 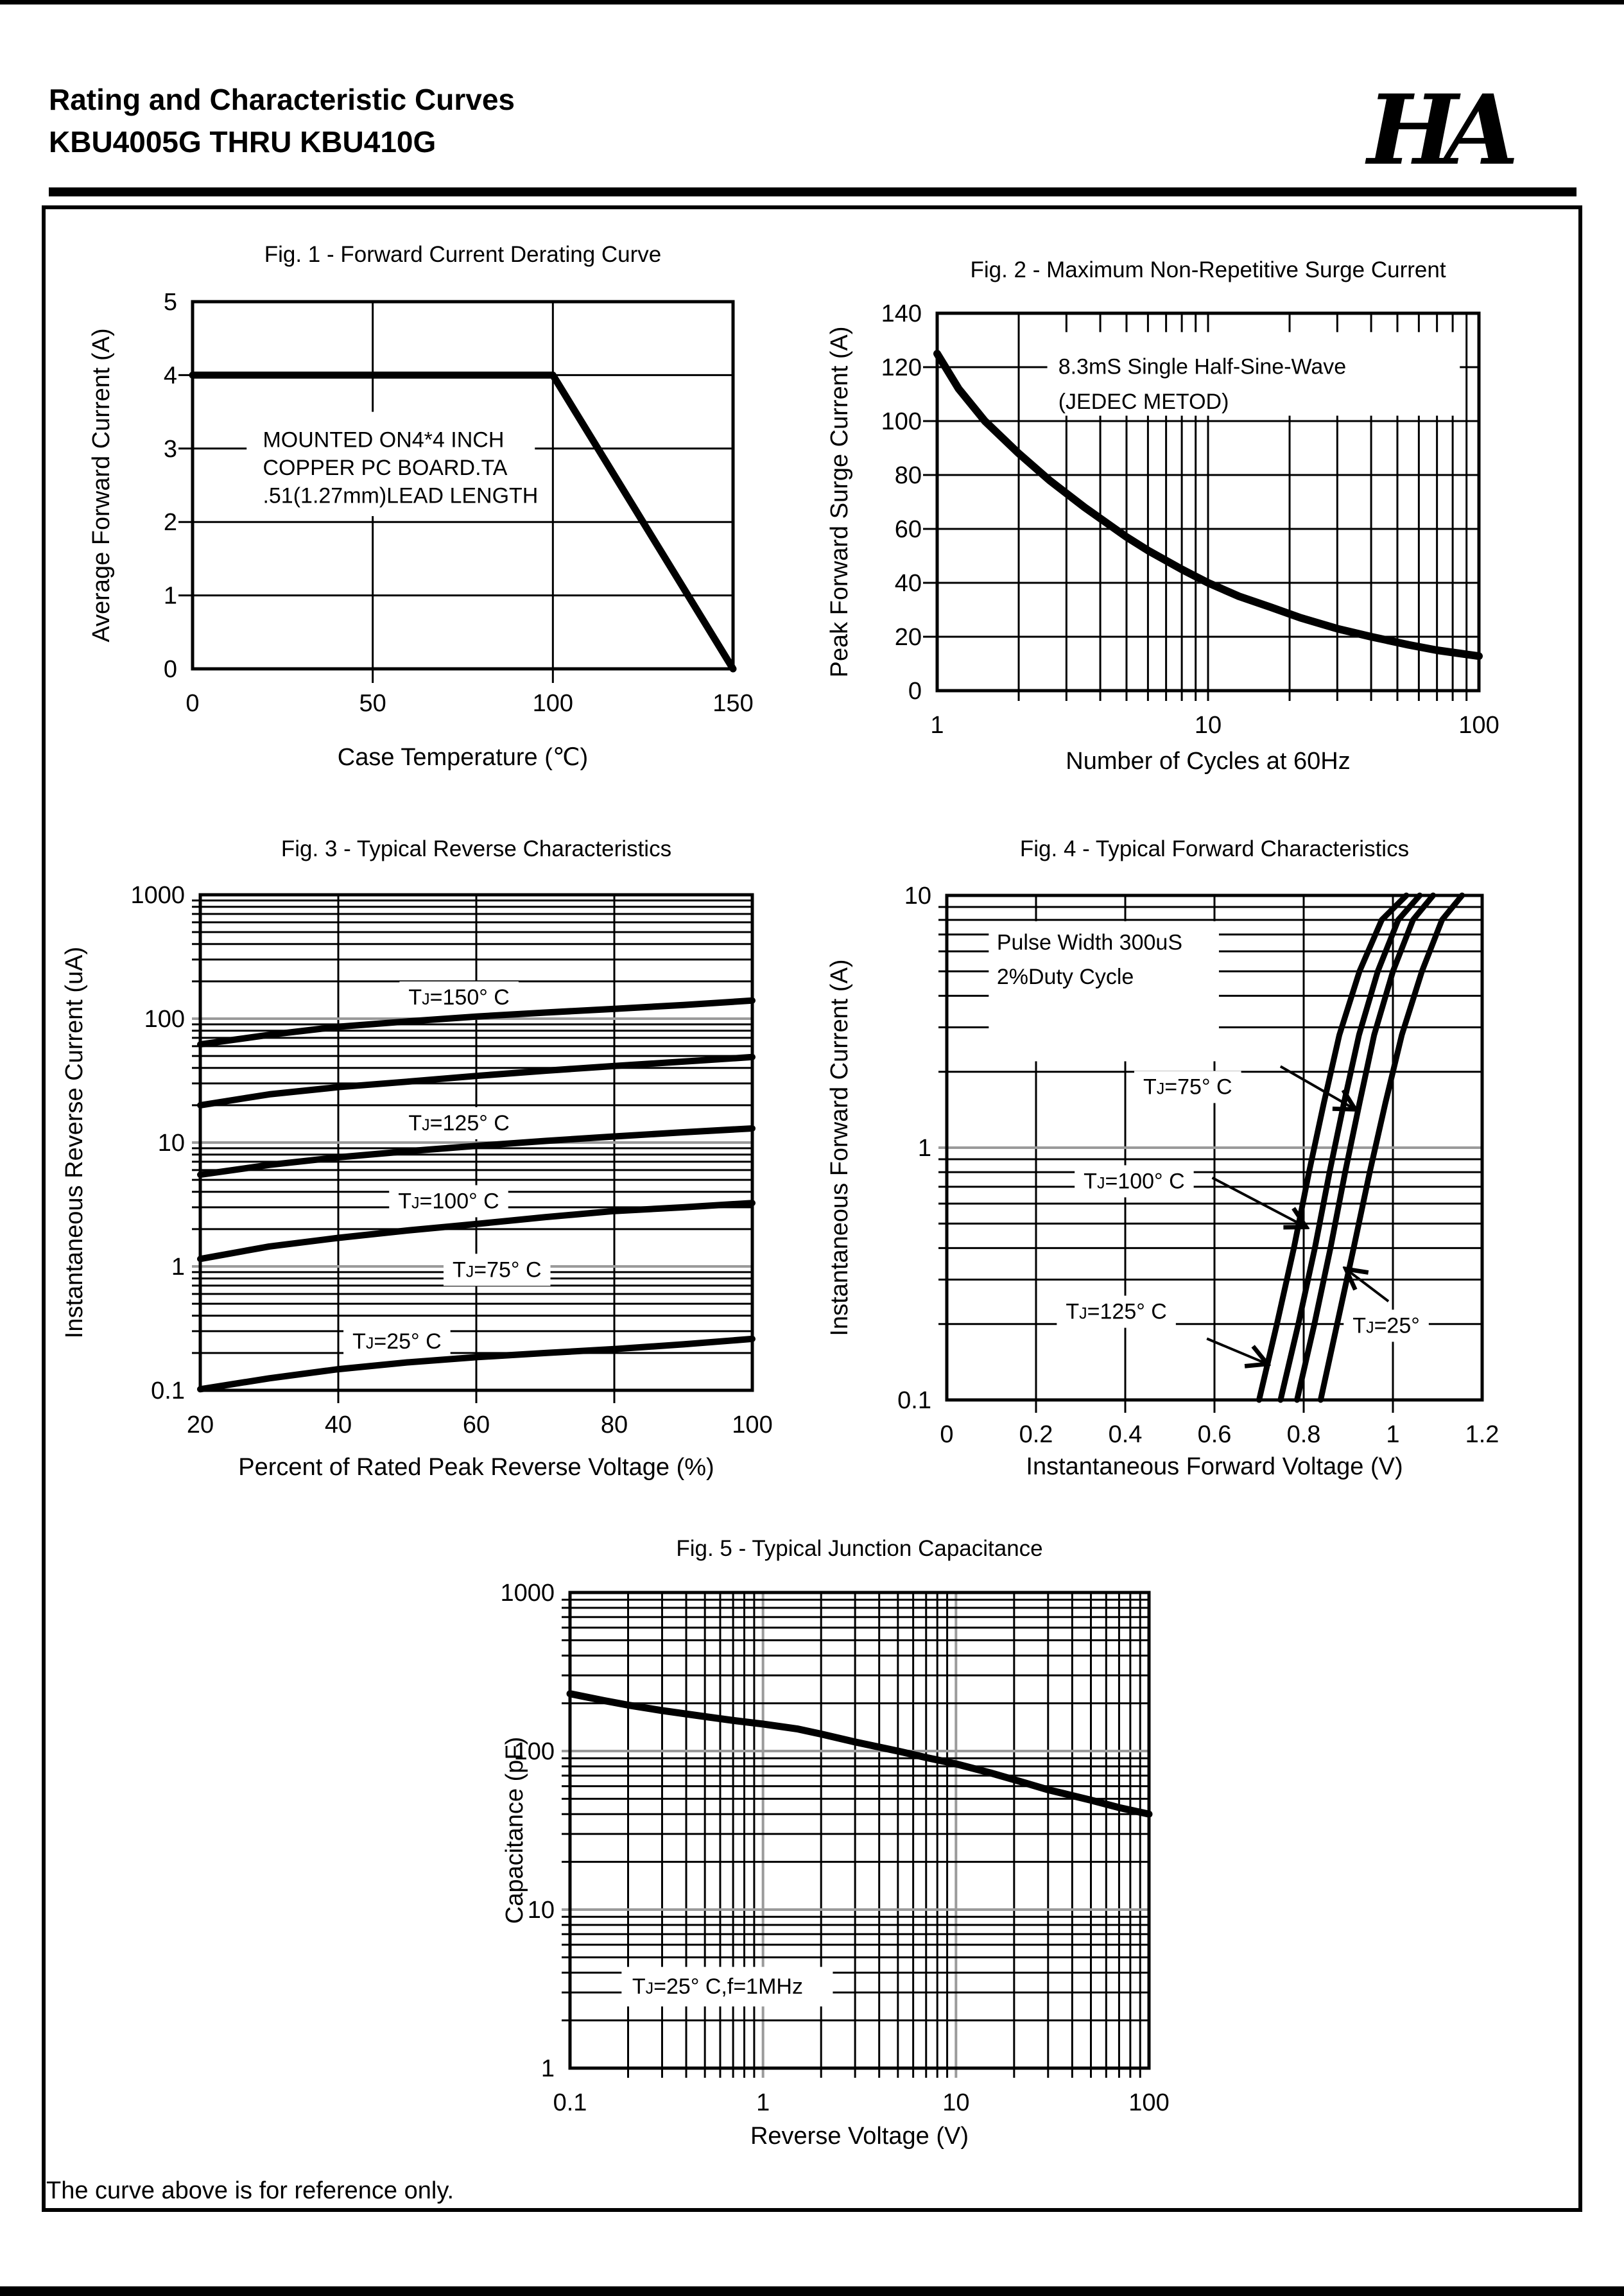 I want to click on fig1-xlabel: Case Temperature (℃), so click(x=463, y=757).